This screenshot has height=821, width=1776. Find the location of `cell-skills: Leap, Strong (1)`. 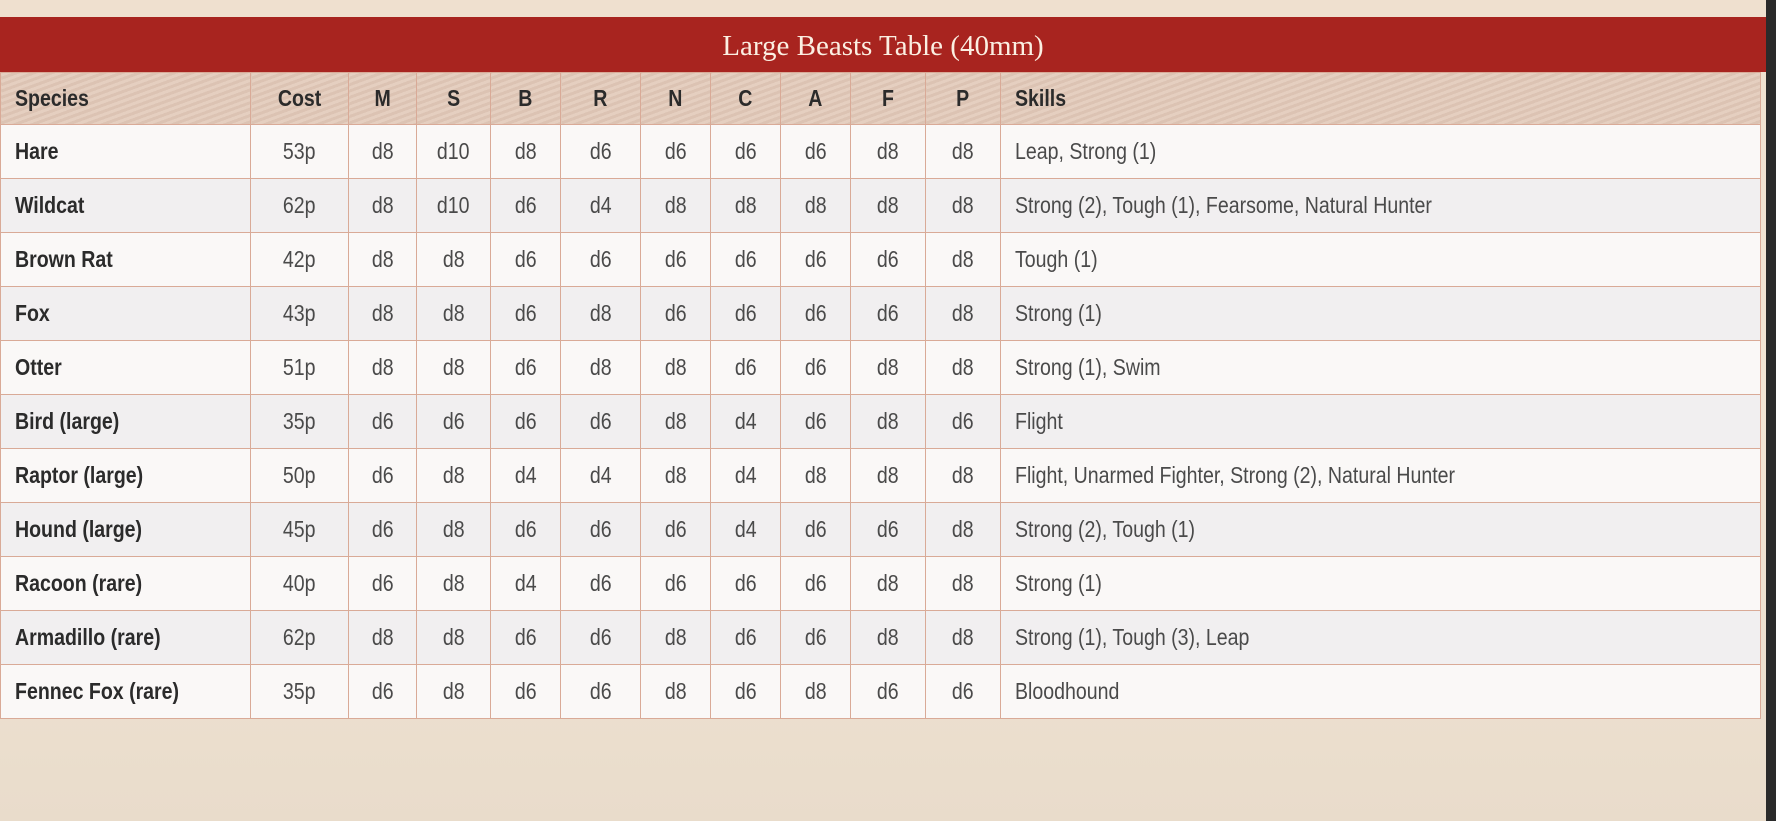

cell-skills: Leap, Strong (1) is located at coordinates (1380, 151).